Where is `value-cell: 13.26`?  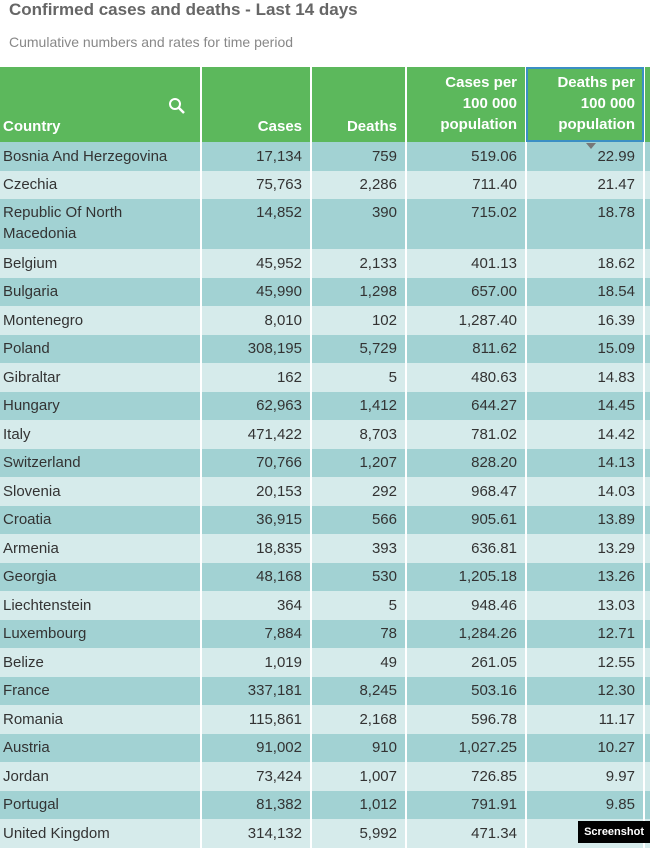
value-cell: 13.26 is located at coordinates (585, 576).